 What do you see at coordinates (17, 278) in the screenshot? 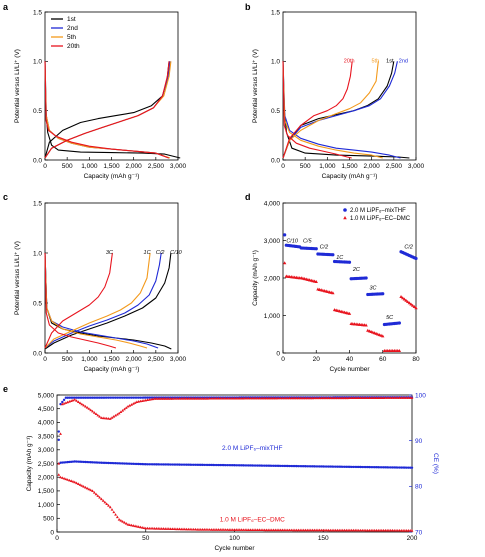
I see `y-axis-label: Potential versus Li/Li⁺ (V)` at bounding box center [17, 278].